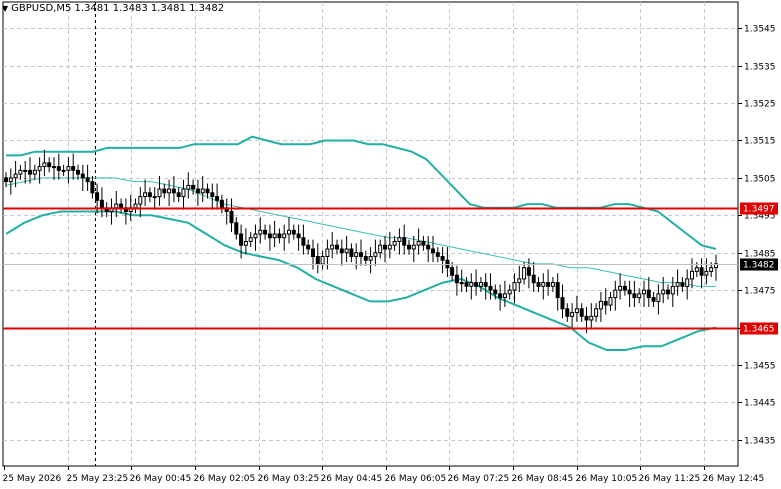  I want to click on x-tick-label: 26 May 07:25, so click(479, 479).